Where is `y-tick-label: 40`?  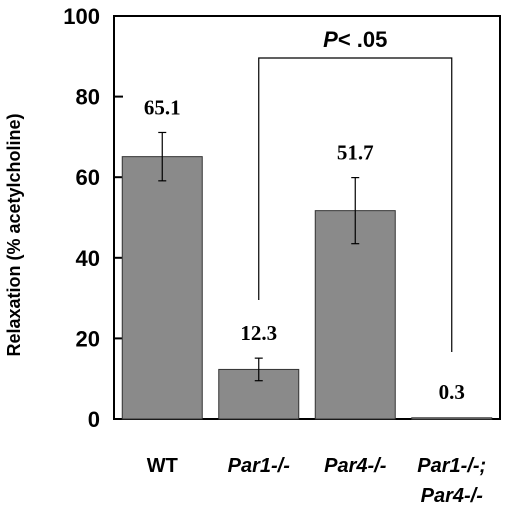 y-tick-label: 40 is located at coordinates (88, 258).